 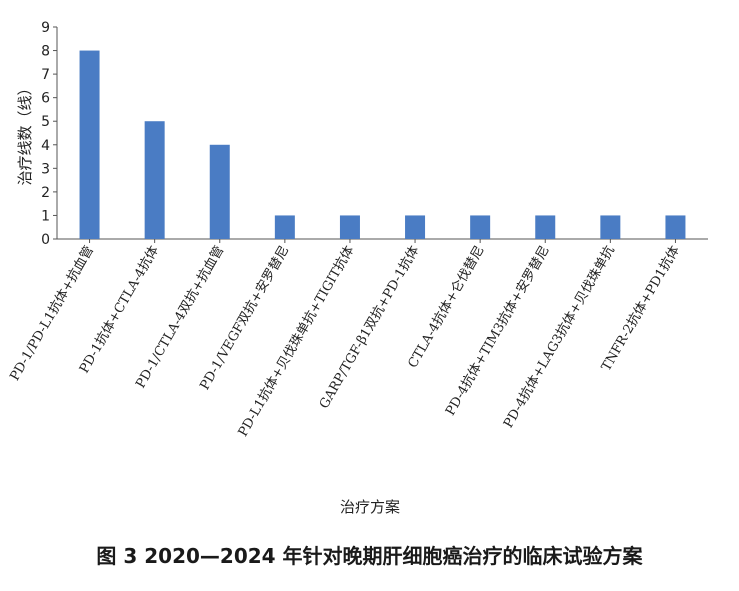 What do you see at coordinates (559, 337) in the screenshot?
I see `x-tick-label: PD-4抗体+LAG3抗体+贝伐珠单抗` at bounding box center [559, 337].